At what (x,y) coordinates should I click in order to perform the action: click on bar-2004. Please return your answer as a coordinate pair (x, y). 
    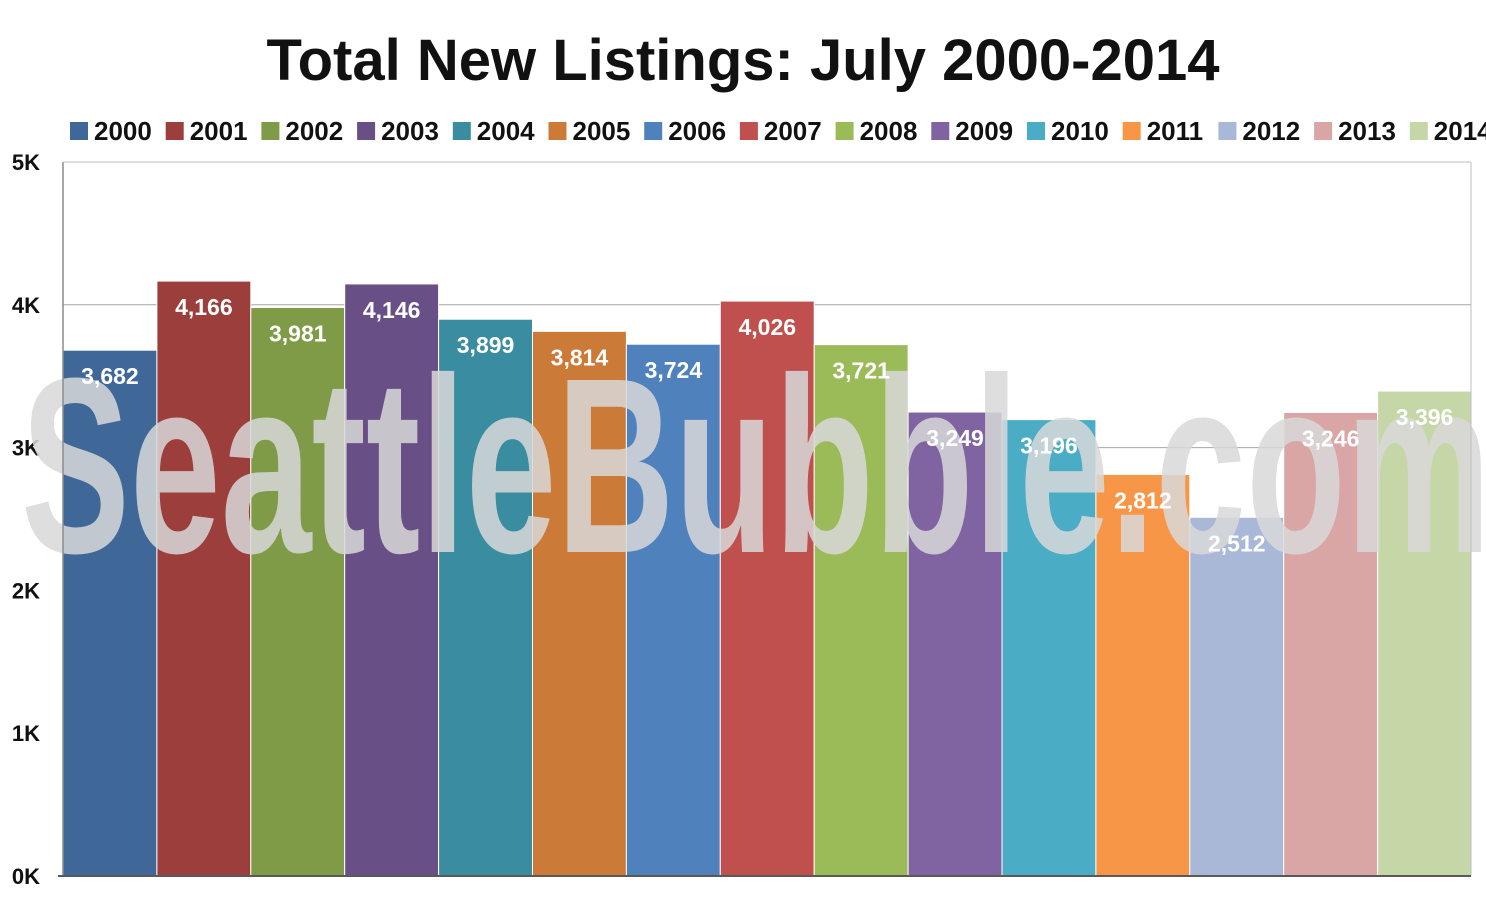
    Looking at the image, I should click on (486, 597).